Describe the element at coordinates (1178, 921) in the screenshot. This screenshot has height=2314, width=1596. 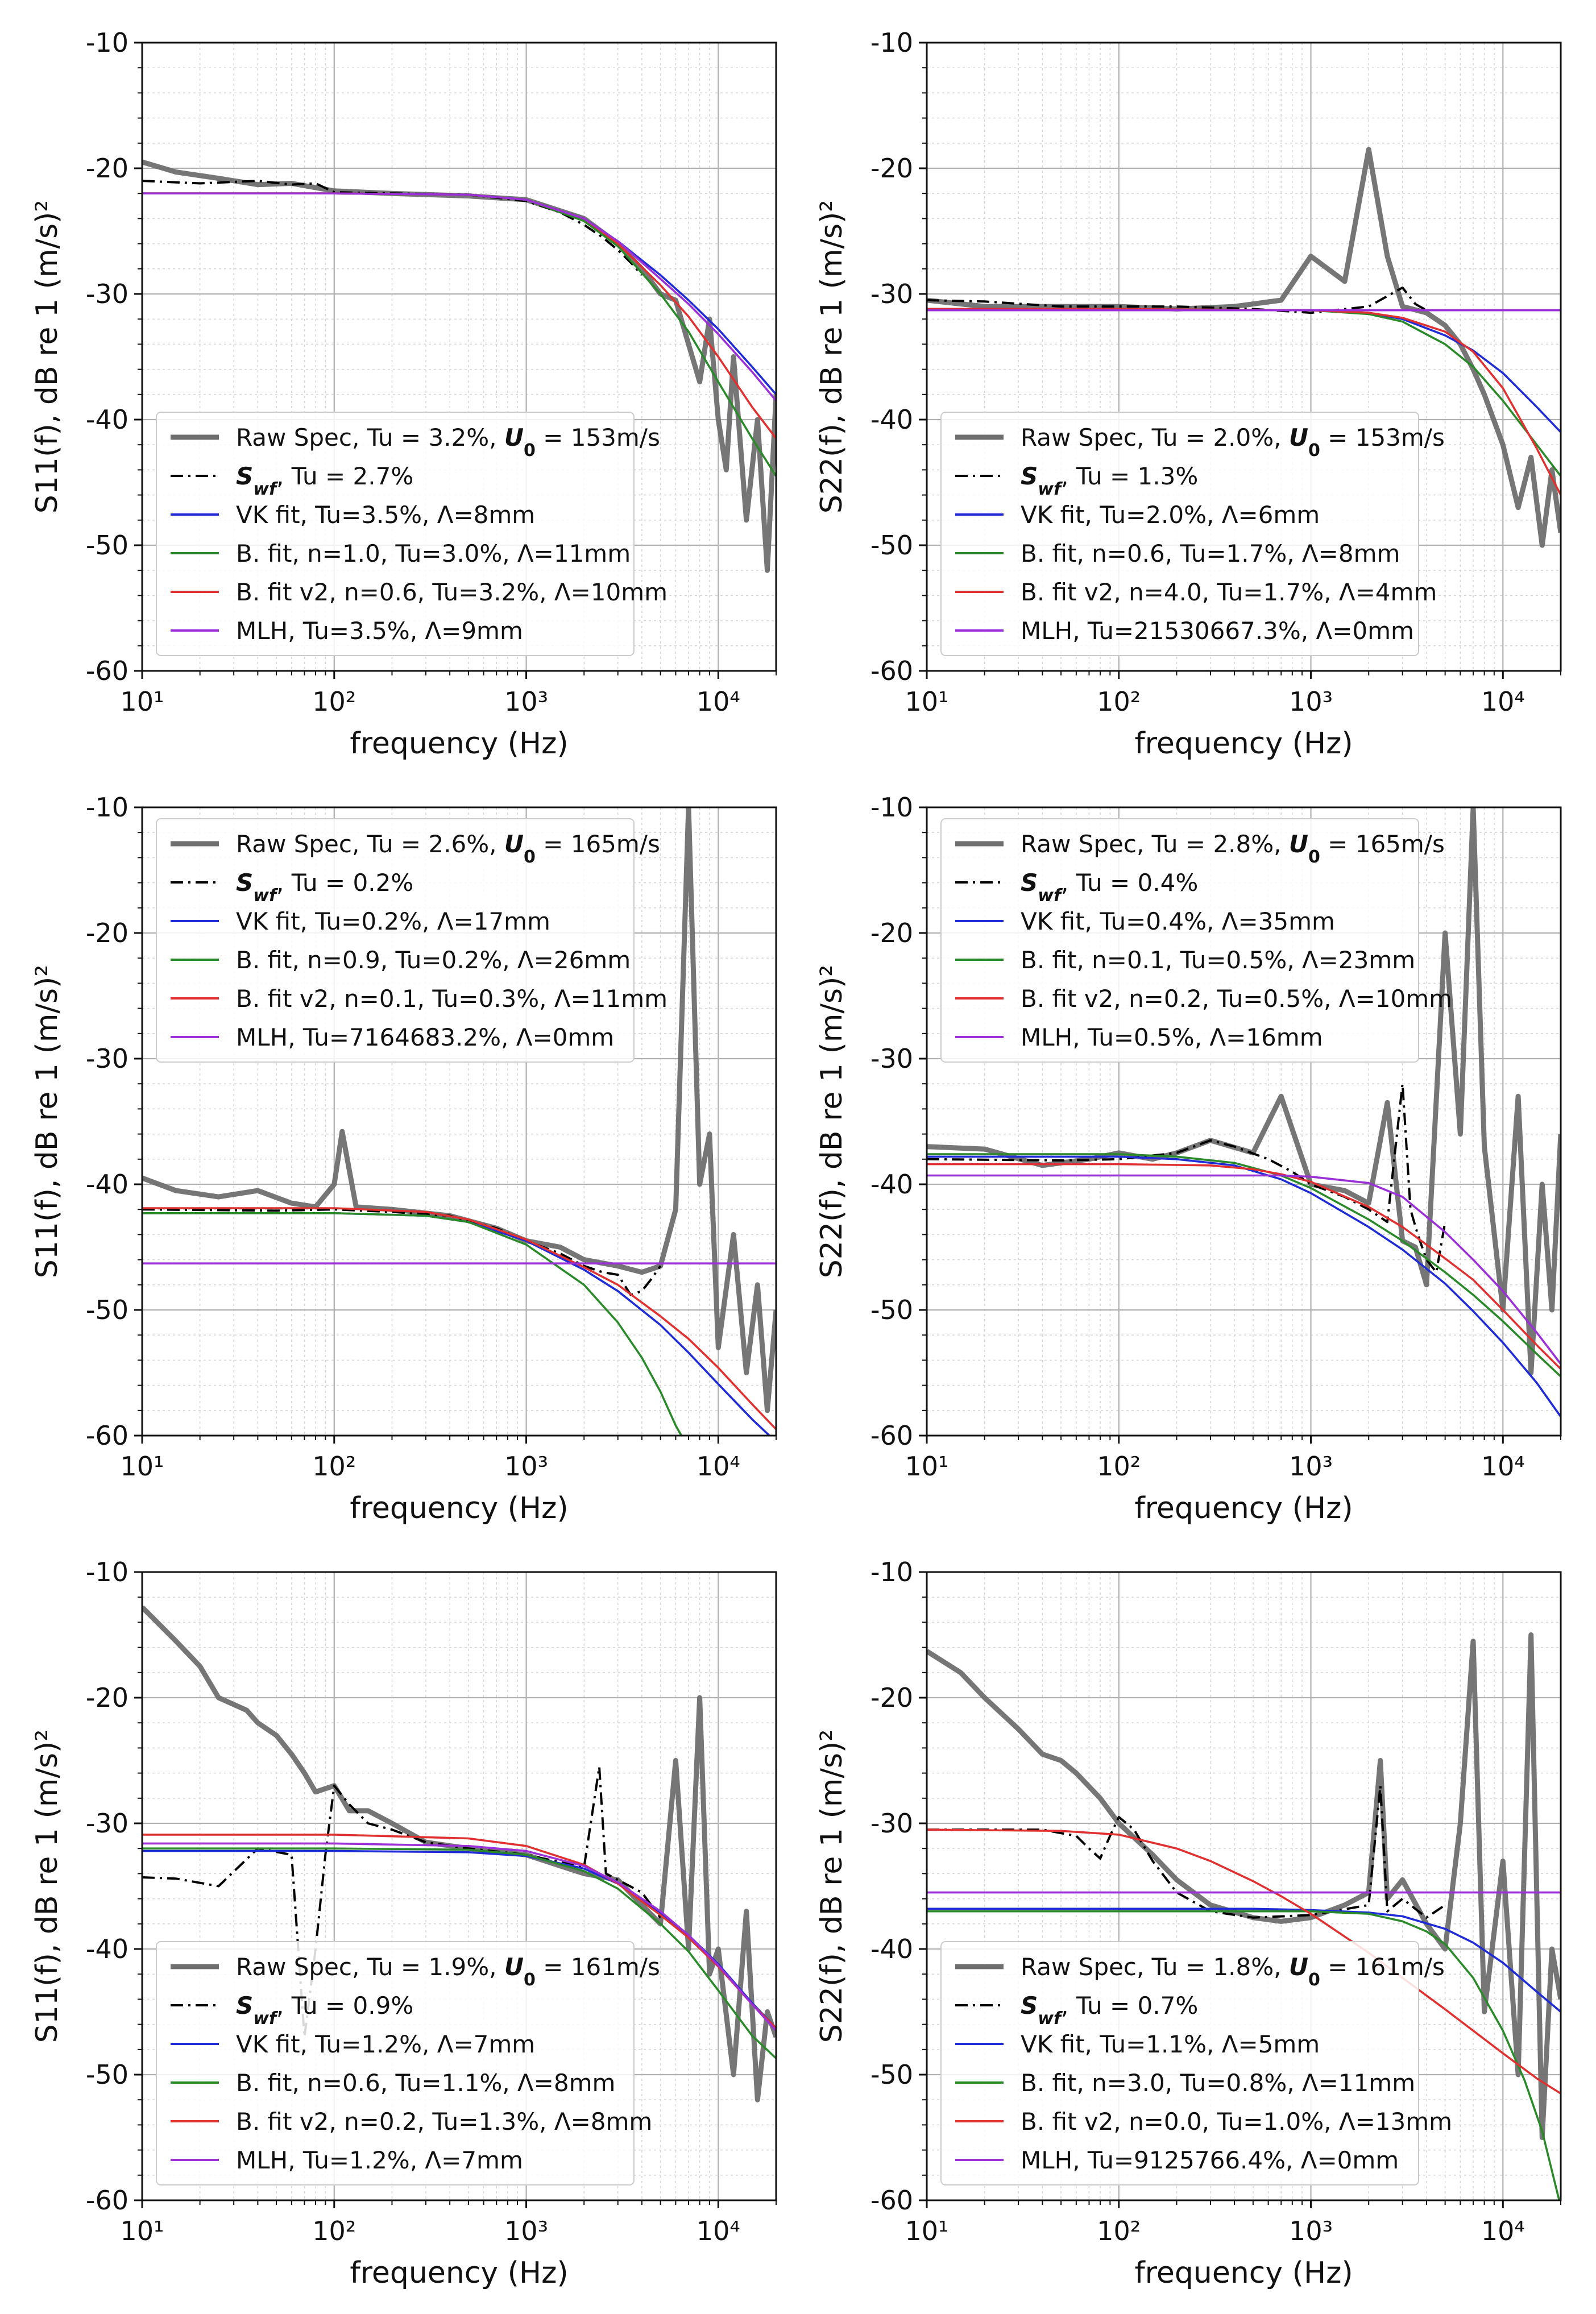
I see `legend-label: VK fit, Tu=0.4%, Λ=35mm` at that location.